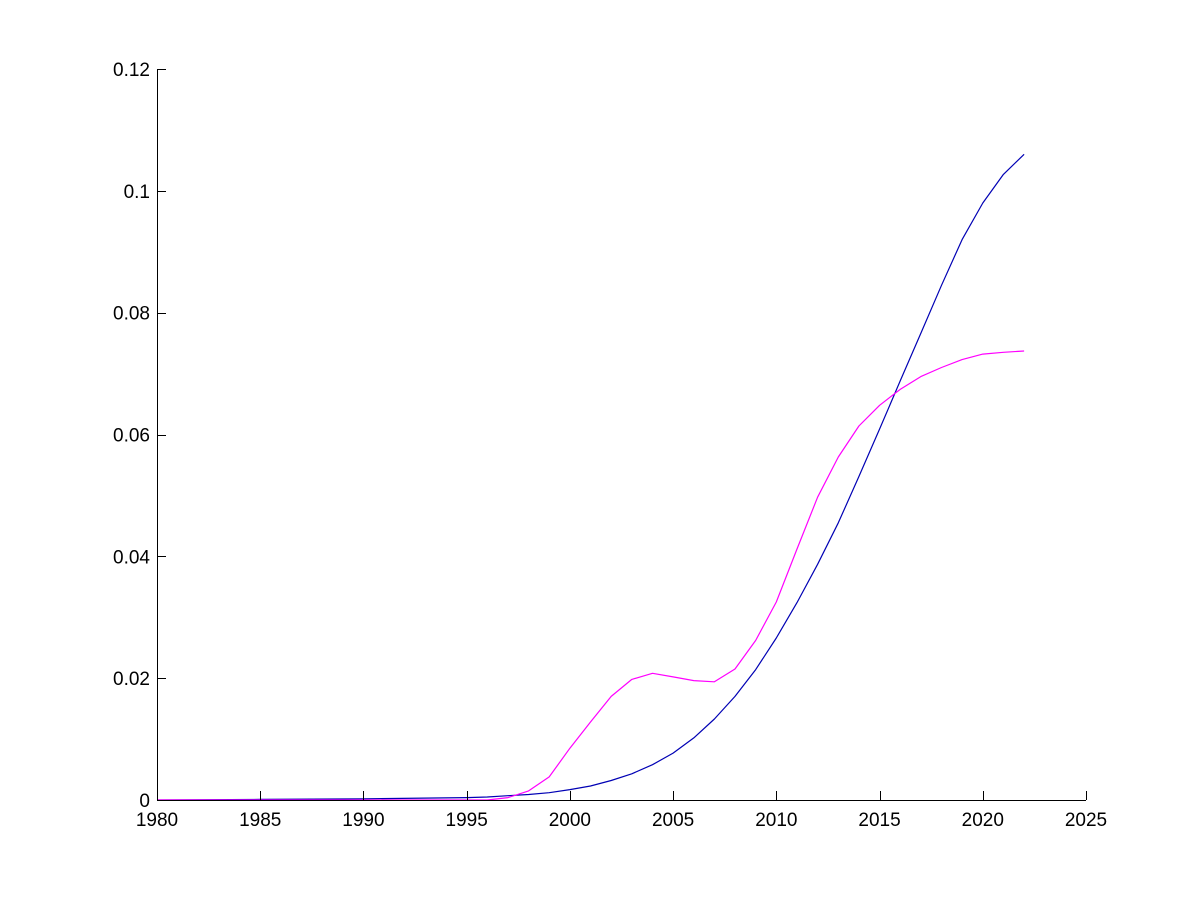 This screenshot has height=900, width=1200. What do you see at coordinates (131, 436) in the screenshot?
I see `y-tick-label: 0.06` at bounding box center [131, 436].